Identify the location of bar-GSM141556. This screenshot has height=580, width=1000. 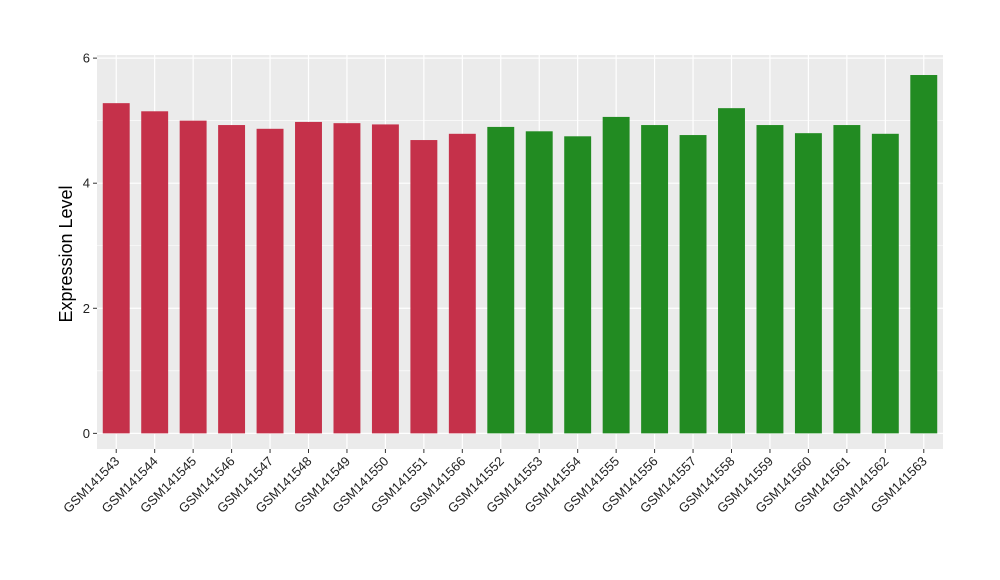
(655, 279).